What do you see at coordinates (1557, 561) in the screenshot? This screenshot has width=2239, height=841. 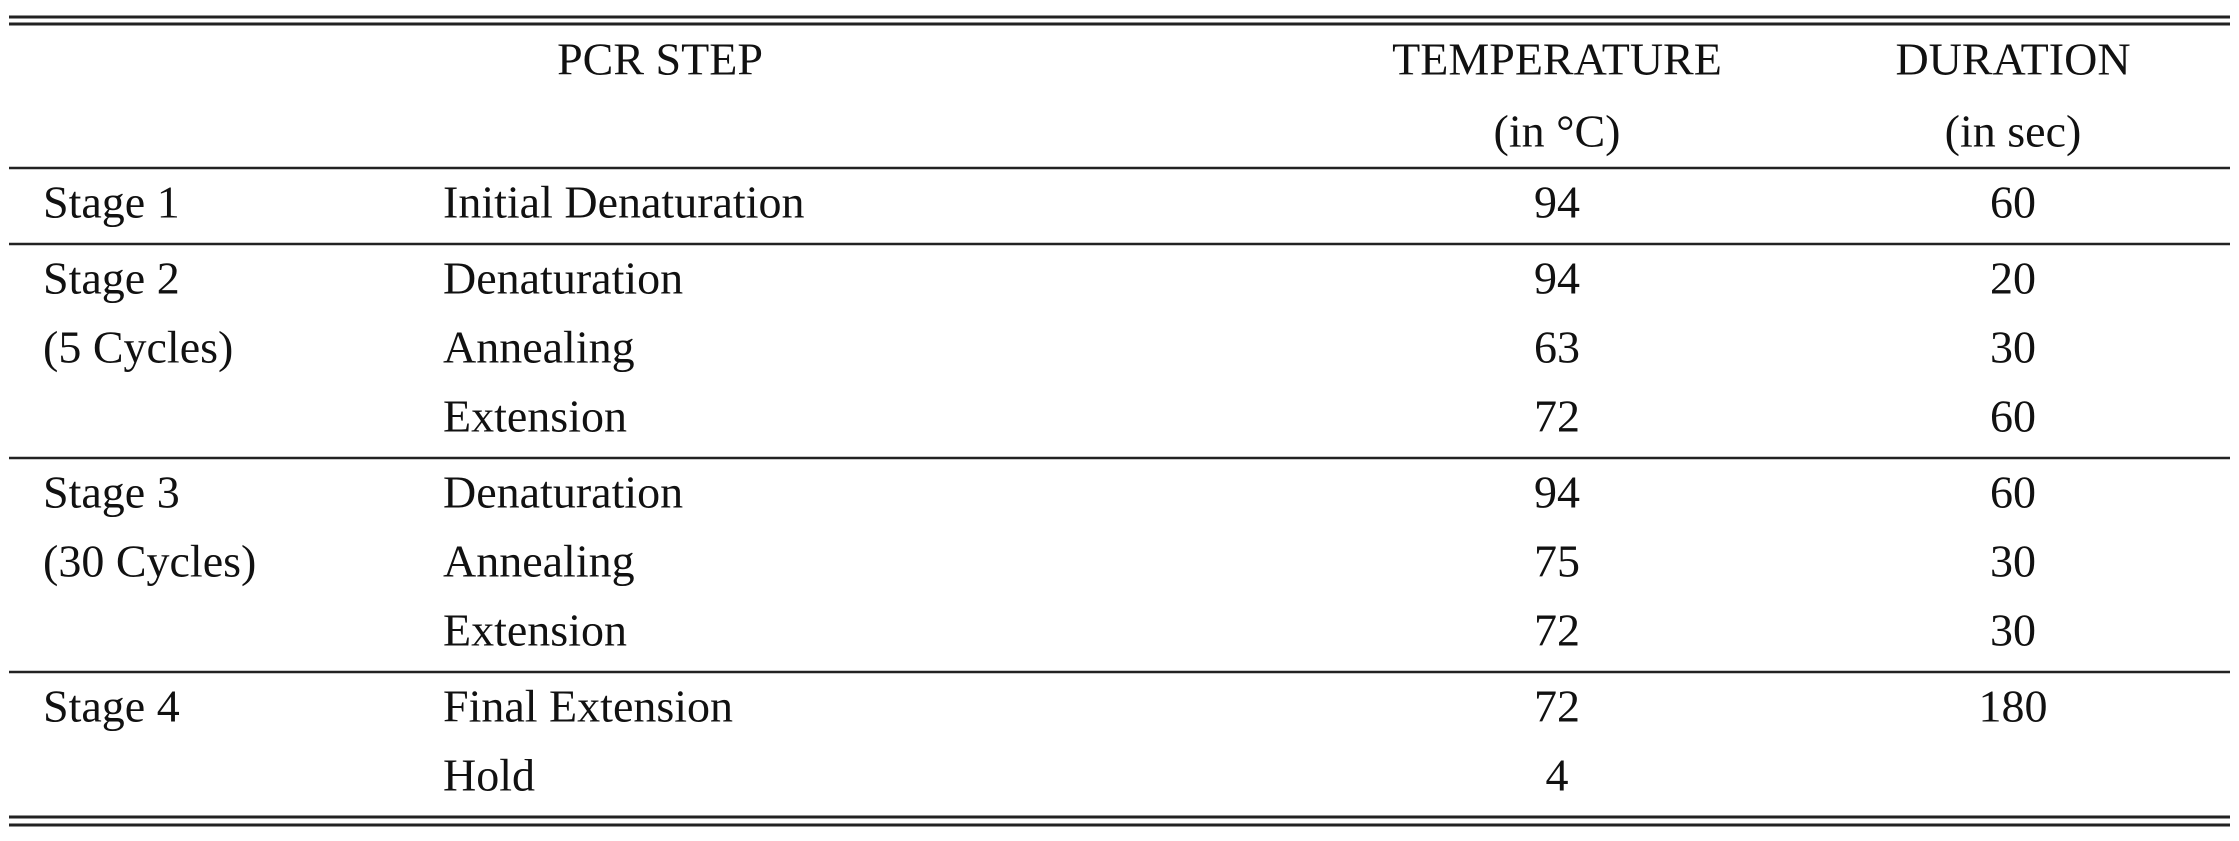 I see `temperature: 75` at bounding box center [1557, 561].